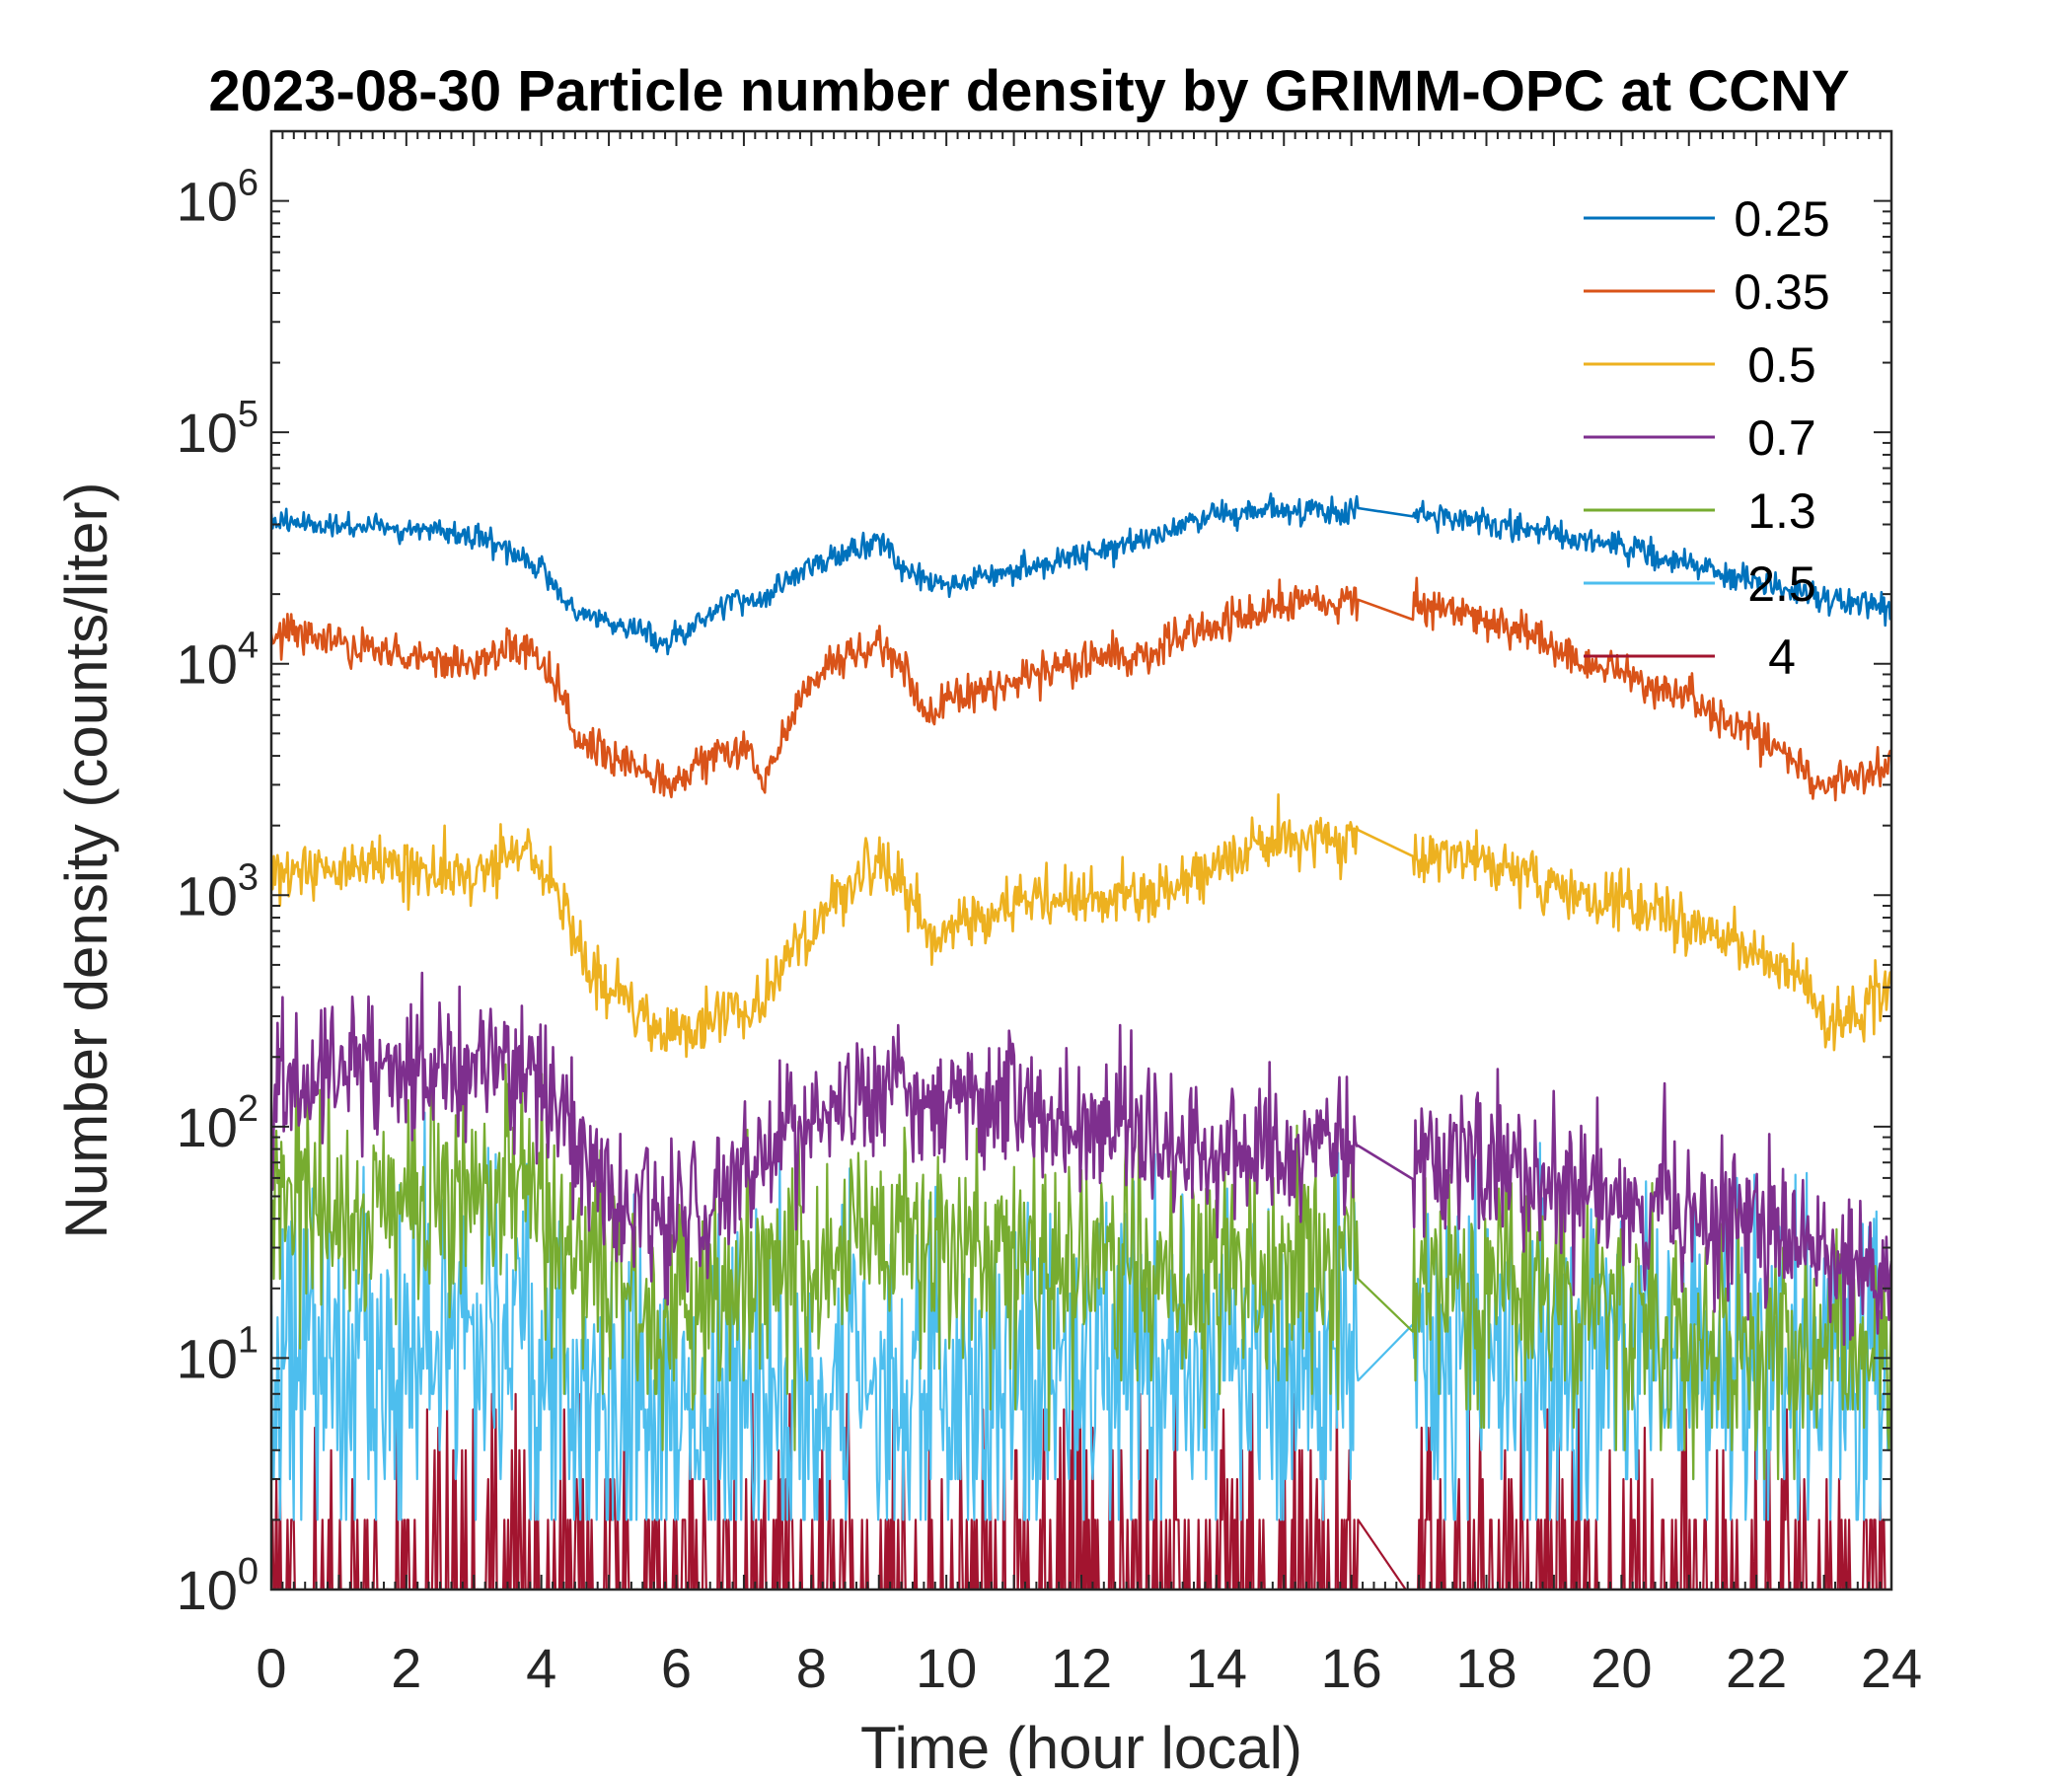  What do you see at coordinates (1082, 1668) in the screenshot?
I see `x-tick-label: 12` at bounding box center [1082, 1668].